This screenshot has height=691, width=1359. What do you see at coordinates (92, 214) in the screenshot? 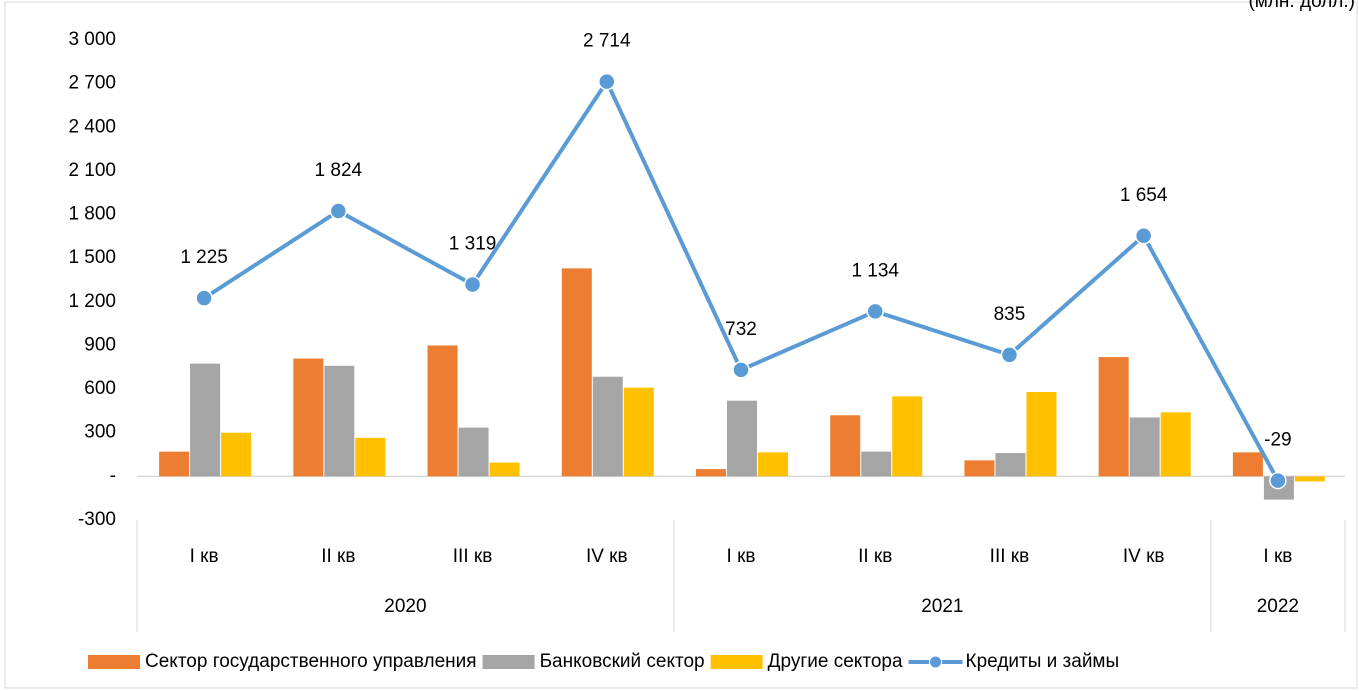
I see `y-tick-label: 1 800` at bounding box center [92, 214].